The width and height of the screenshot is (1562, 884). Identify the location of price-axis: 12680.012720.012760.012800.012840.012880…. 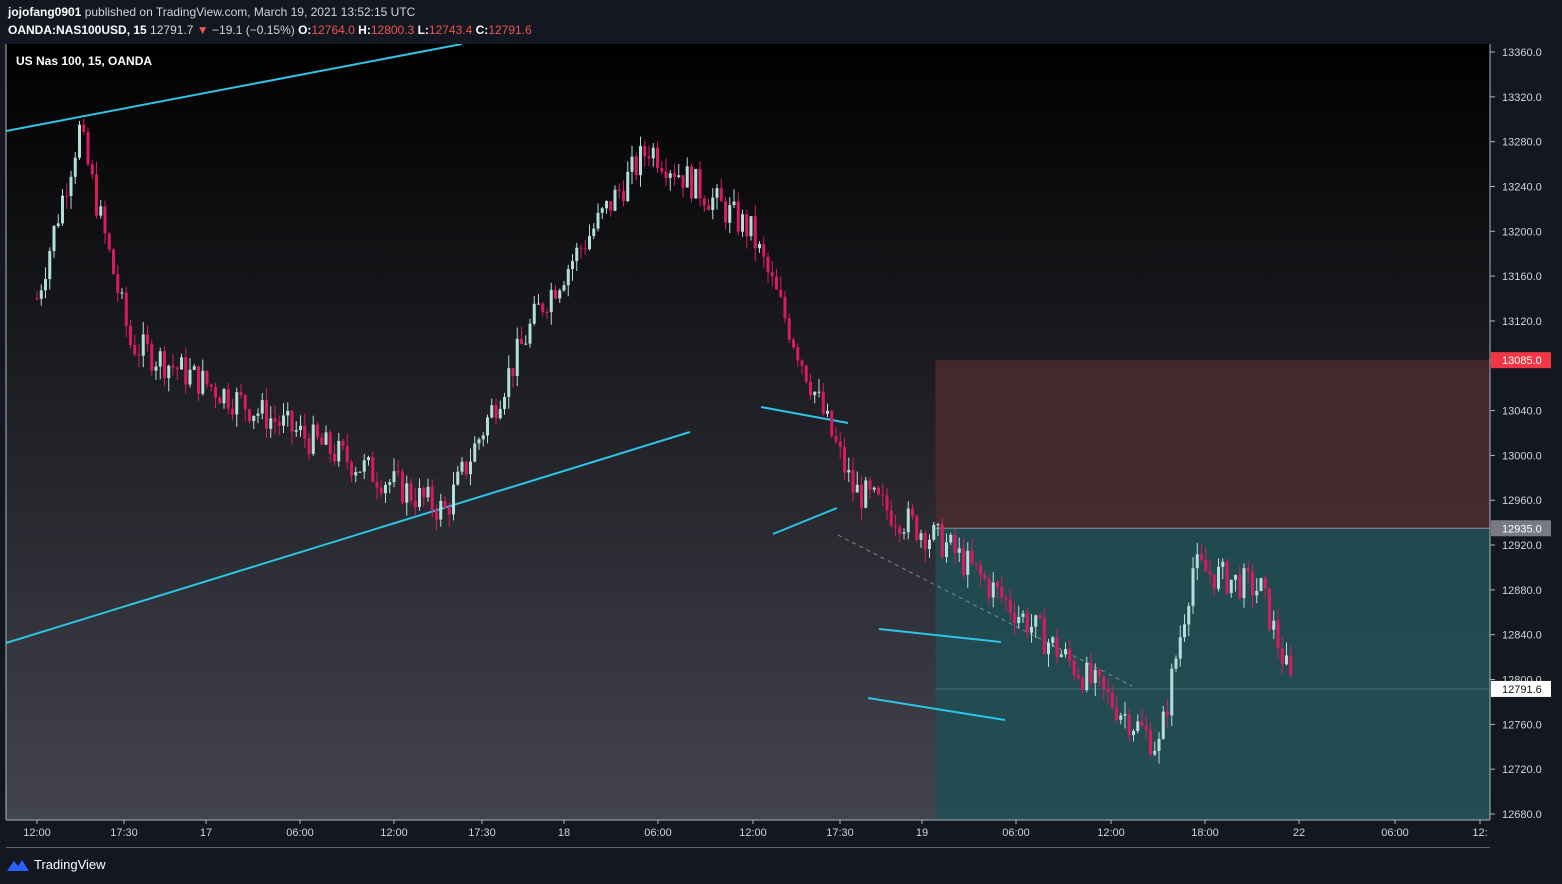
(1525, 446).